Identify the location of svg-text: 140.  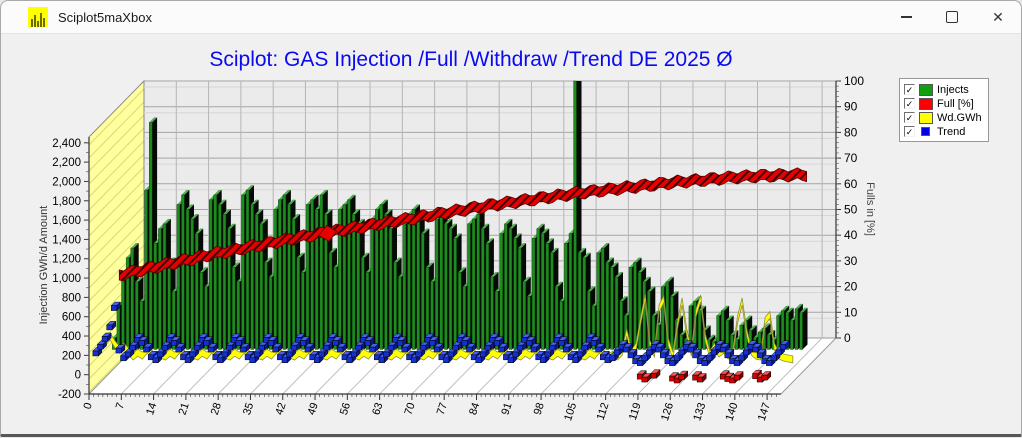
(732, 411).